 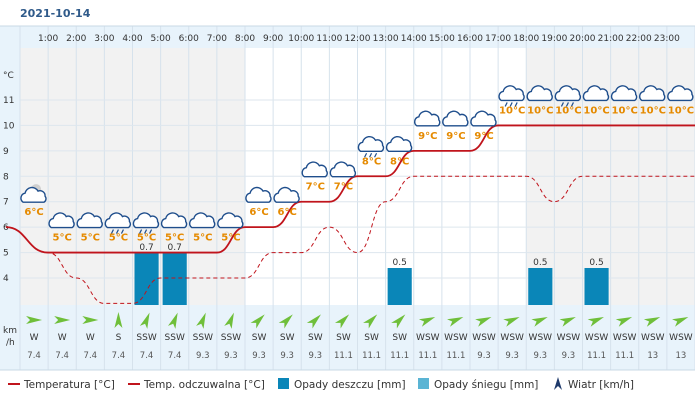 I want to click on legend-label: Opady deszczu [mm], so click(x=350, y=385).